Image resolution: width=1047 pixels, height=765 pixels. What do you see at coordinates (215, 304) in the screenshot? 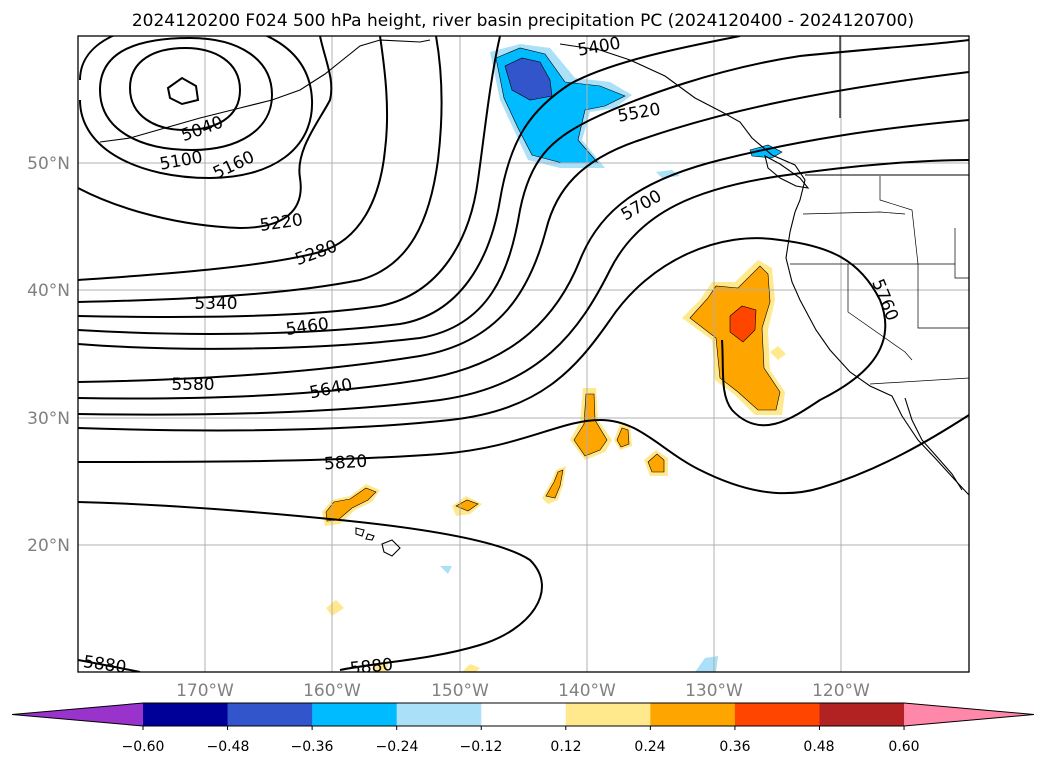
I see `contour-label-5340: 5340` at bounding box center [215, 304].